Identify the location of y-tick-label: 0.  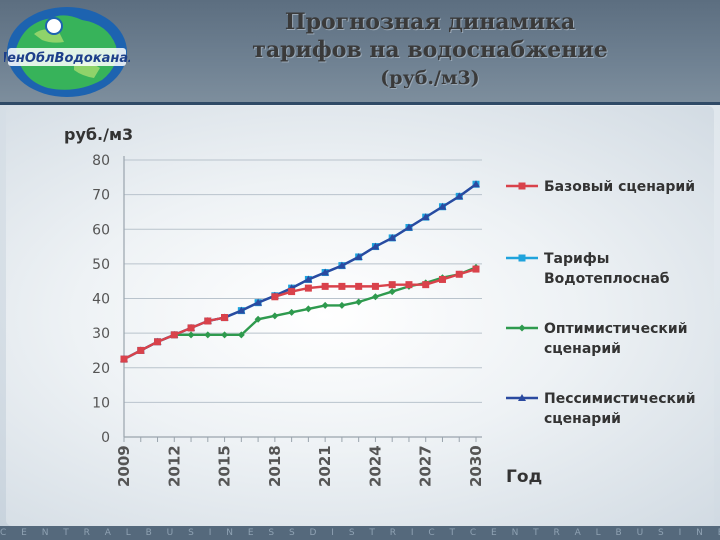
(105, 438).